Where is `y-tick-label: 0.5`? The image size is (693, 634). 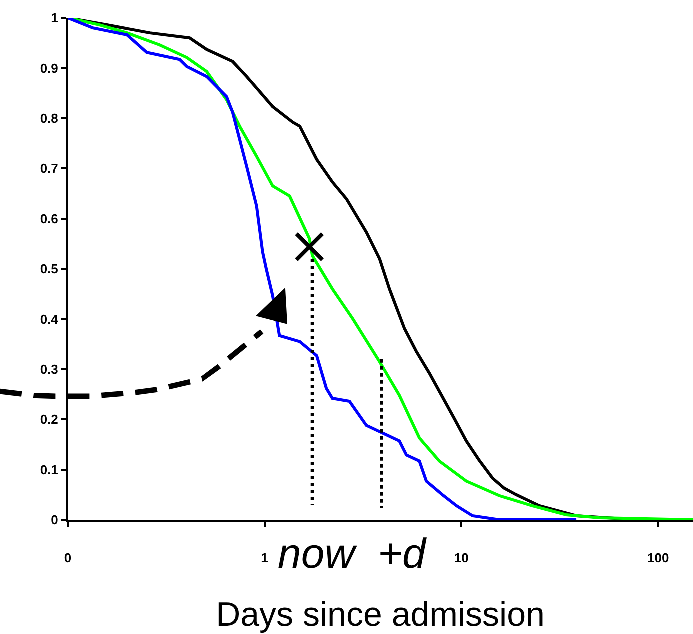 y-tick-label: 0.5 is located at coordinates (49, 269).